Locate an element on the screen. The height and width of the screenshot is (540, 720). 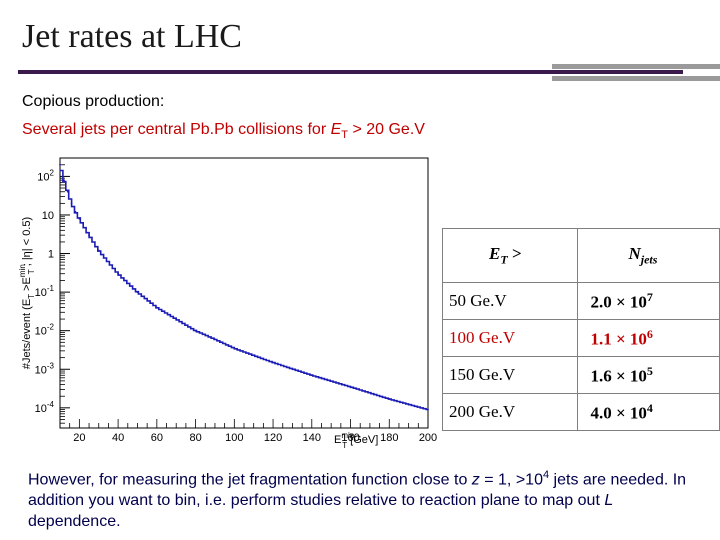
bottom-z: z is located at coordinates (475, 480).